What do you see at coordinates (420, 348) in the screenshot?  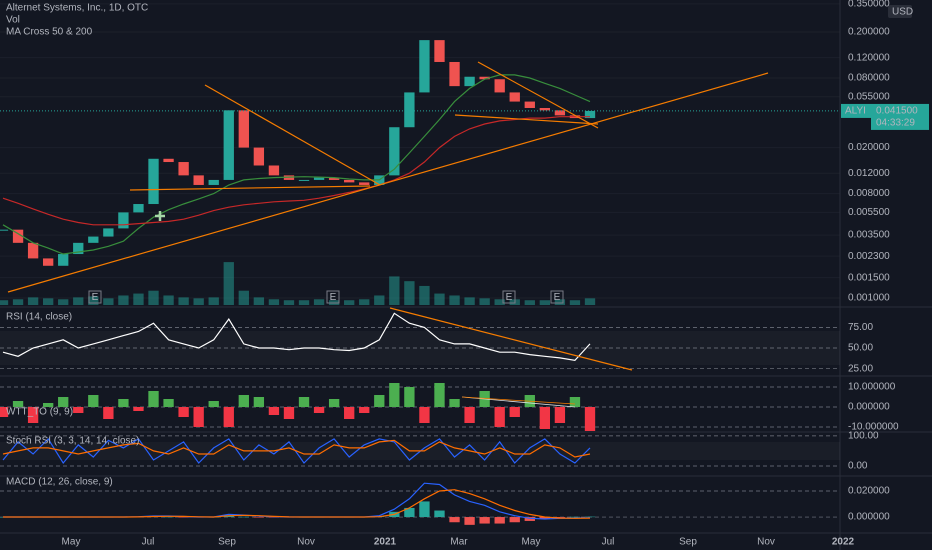 I see `rsi-band` at bounding box center [420, 348].